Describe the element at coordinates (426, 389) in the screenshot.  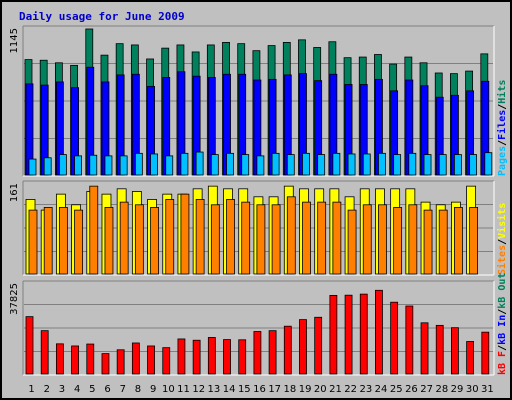
I see `day-label: 27` at that location.